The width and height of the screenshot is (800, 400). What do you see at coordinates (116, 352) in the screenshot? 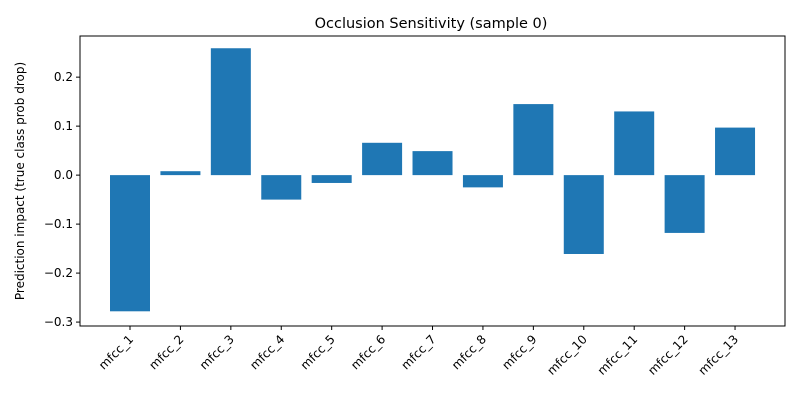
I see `x-tick-label: mfcc_1` at bounding box center [116, 352].